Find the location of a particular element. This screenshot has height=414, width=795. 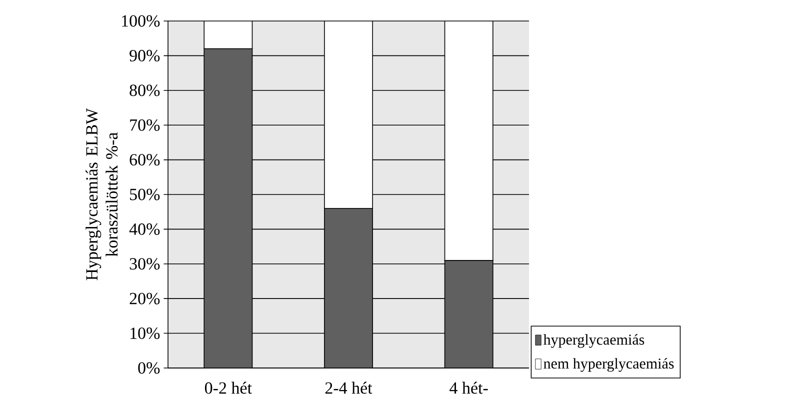

y-tick-label: 0% is located at coordinates (149, 368).